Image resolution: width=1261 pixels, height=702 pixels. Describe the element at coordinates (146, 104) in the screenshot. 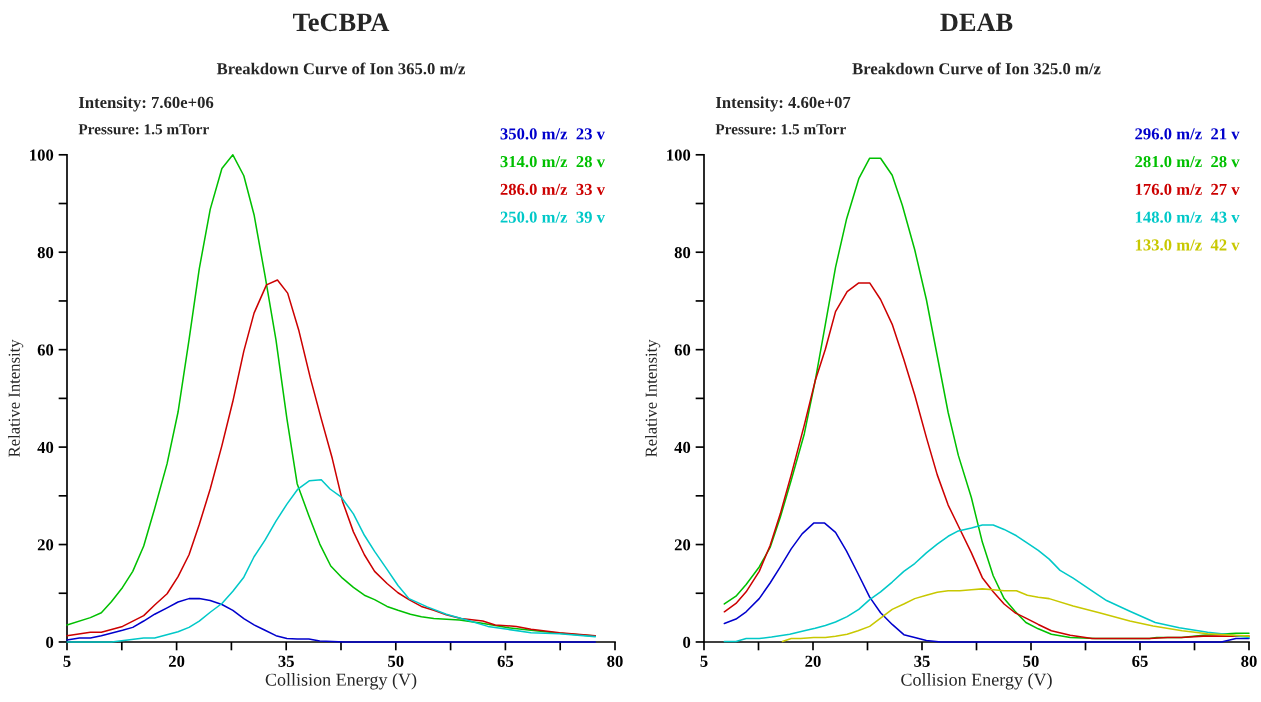

I see `text: Intensity: 7.60e+06` at that location.